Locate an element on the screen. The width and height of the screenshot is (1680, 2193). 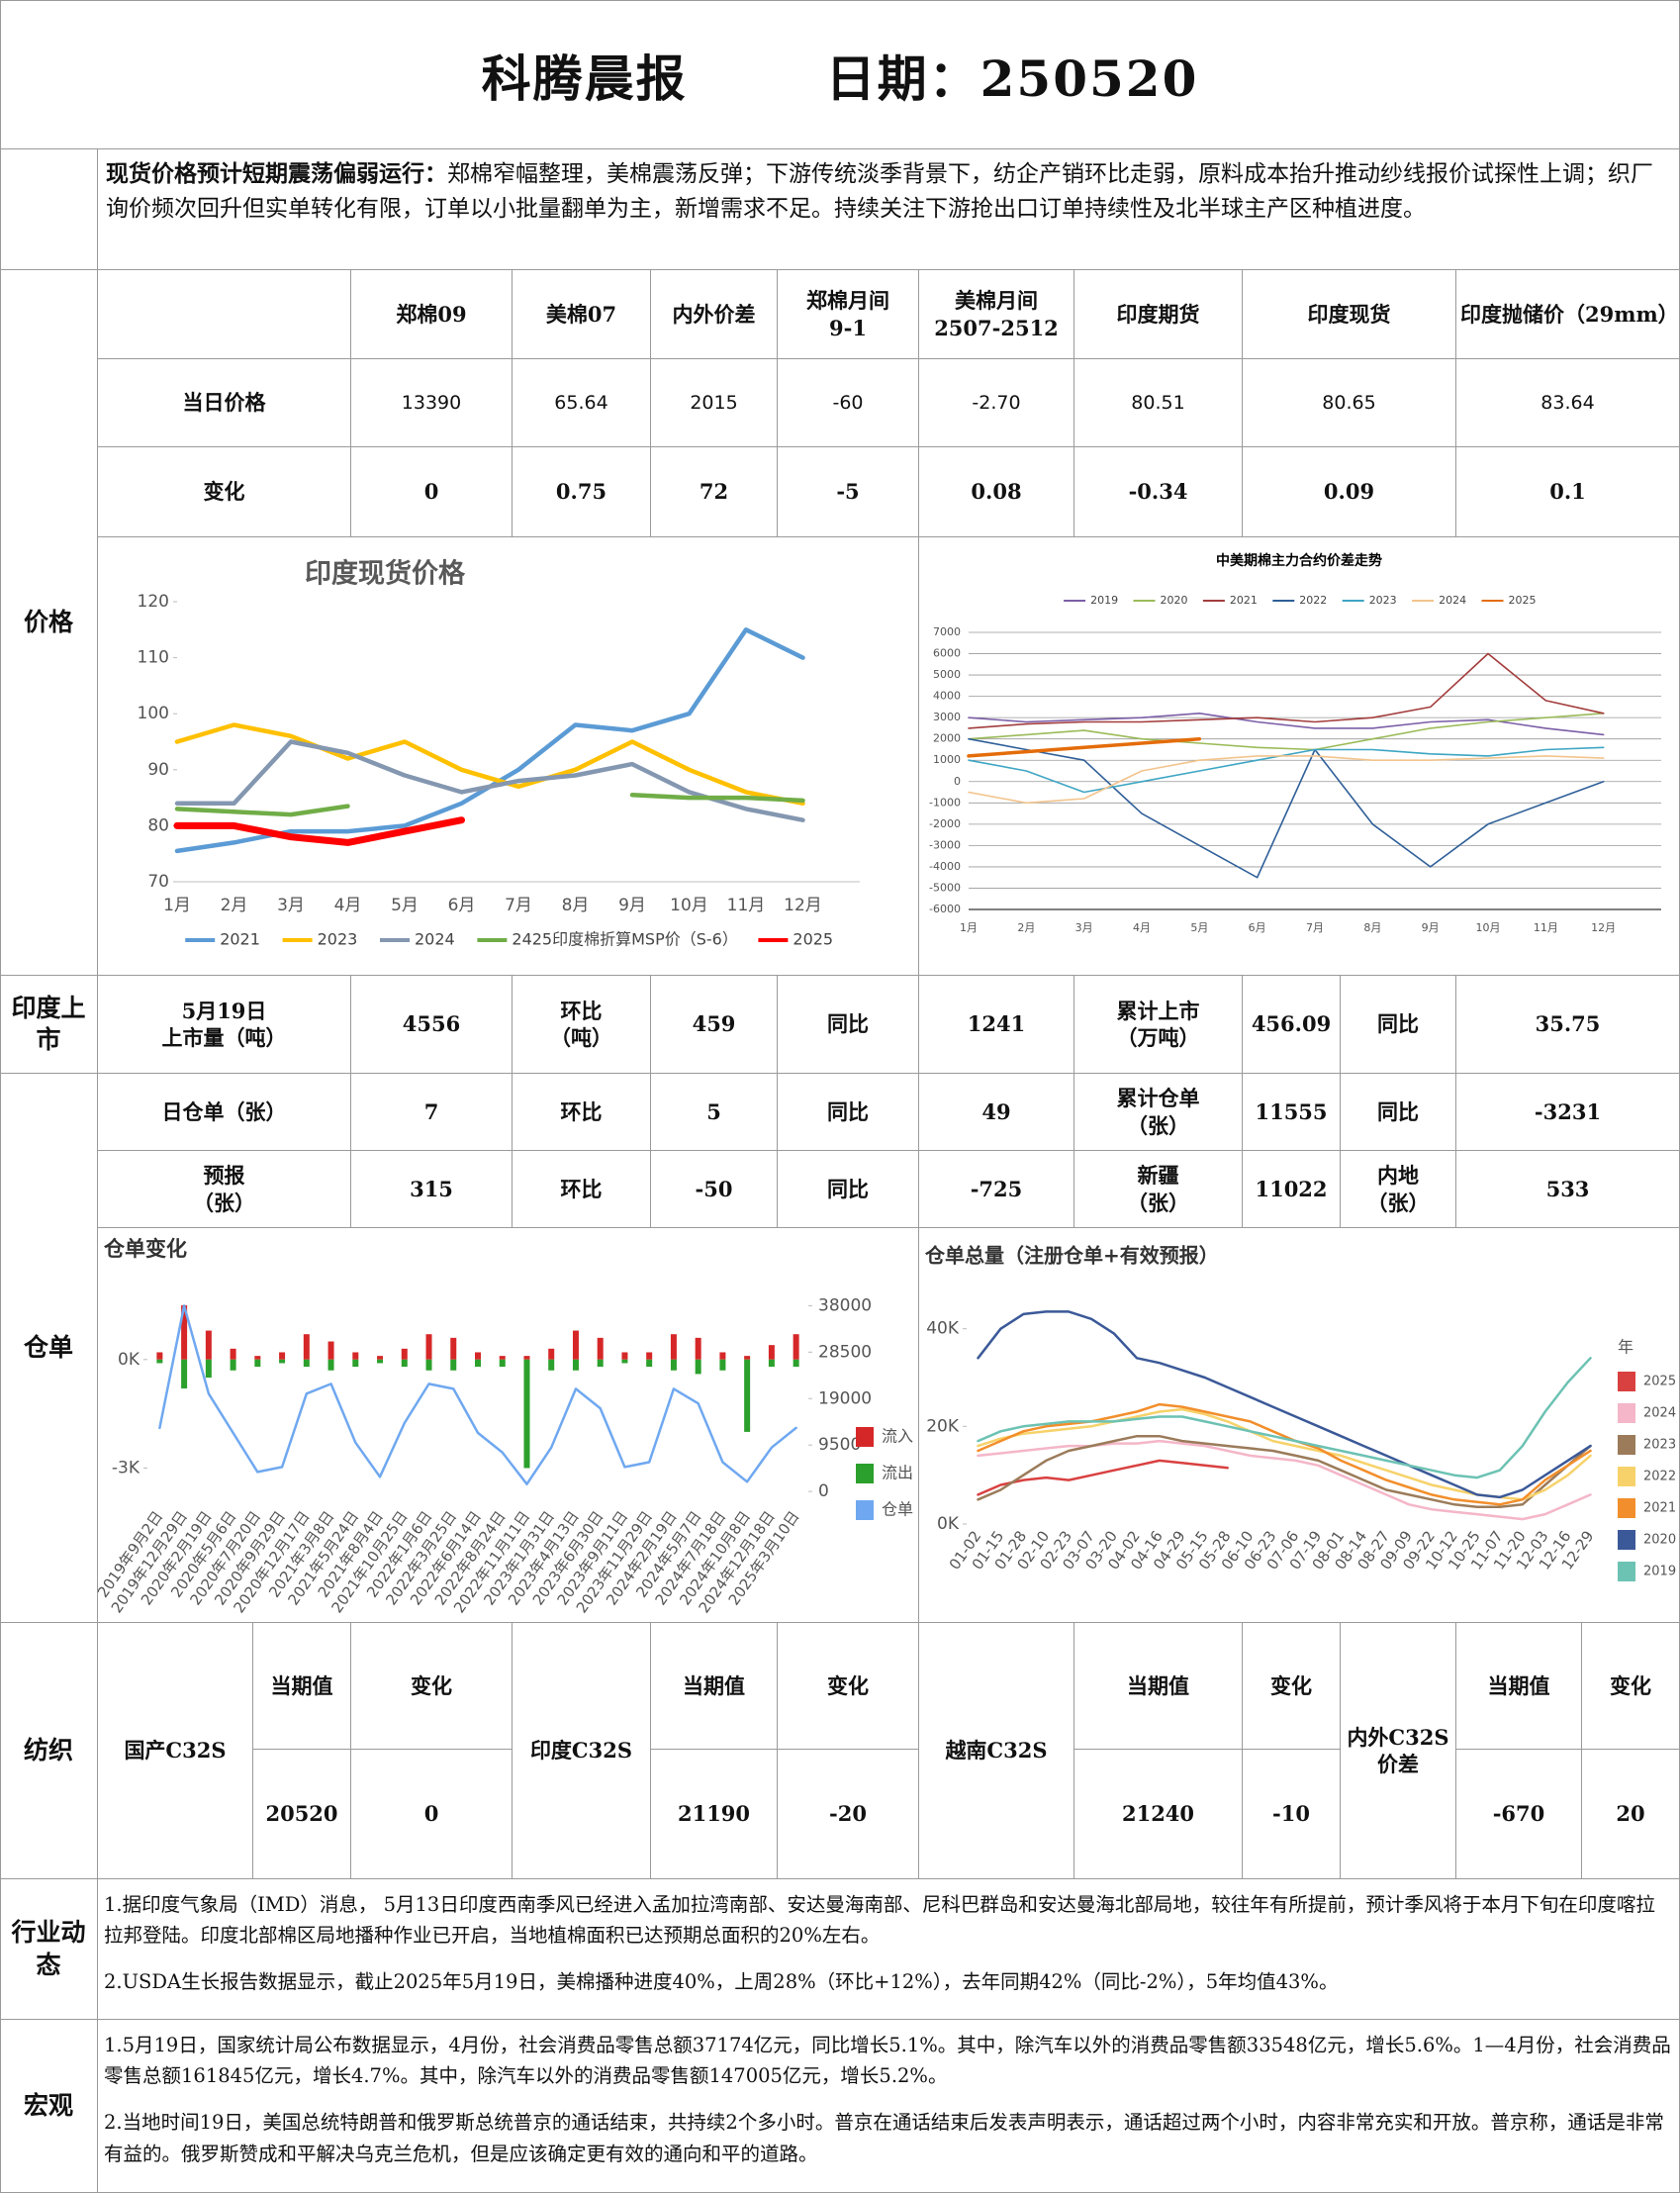
warehouse-cell: 同比 is located at coordinates (848, 1112).